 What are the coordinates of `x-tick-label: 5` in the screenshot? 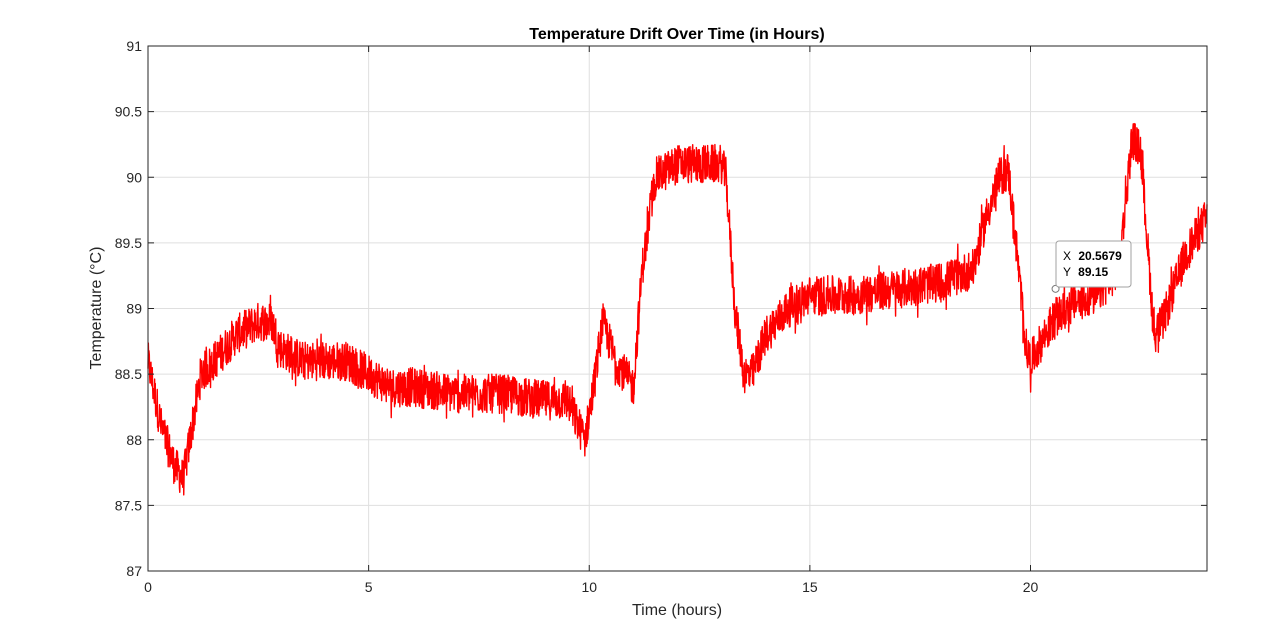 It's located at (369, 587).